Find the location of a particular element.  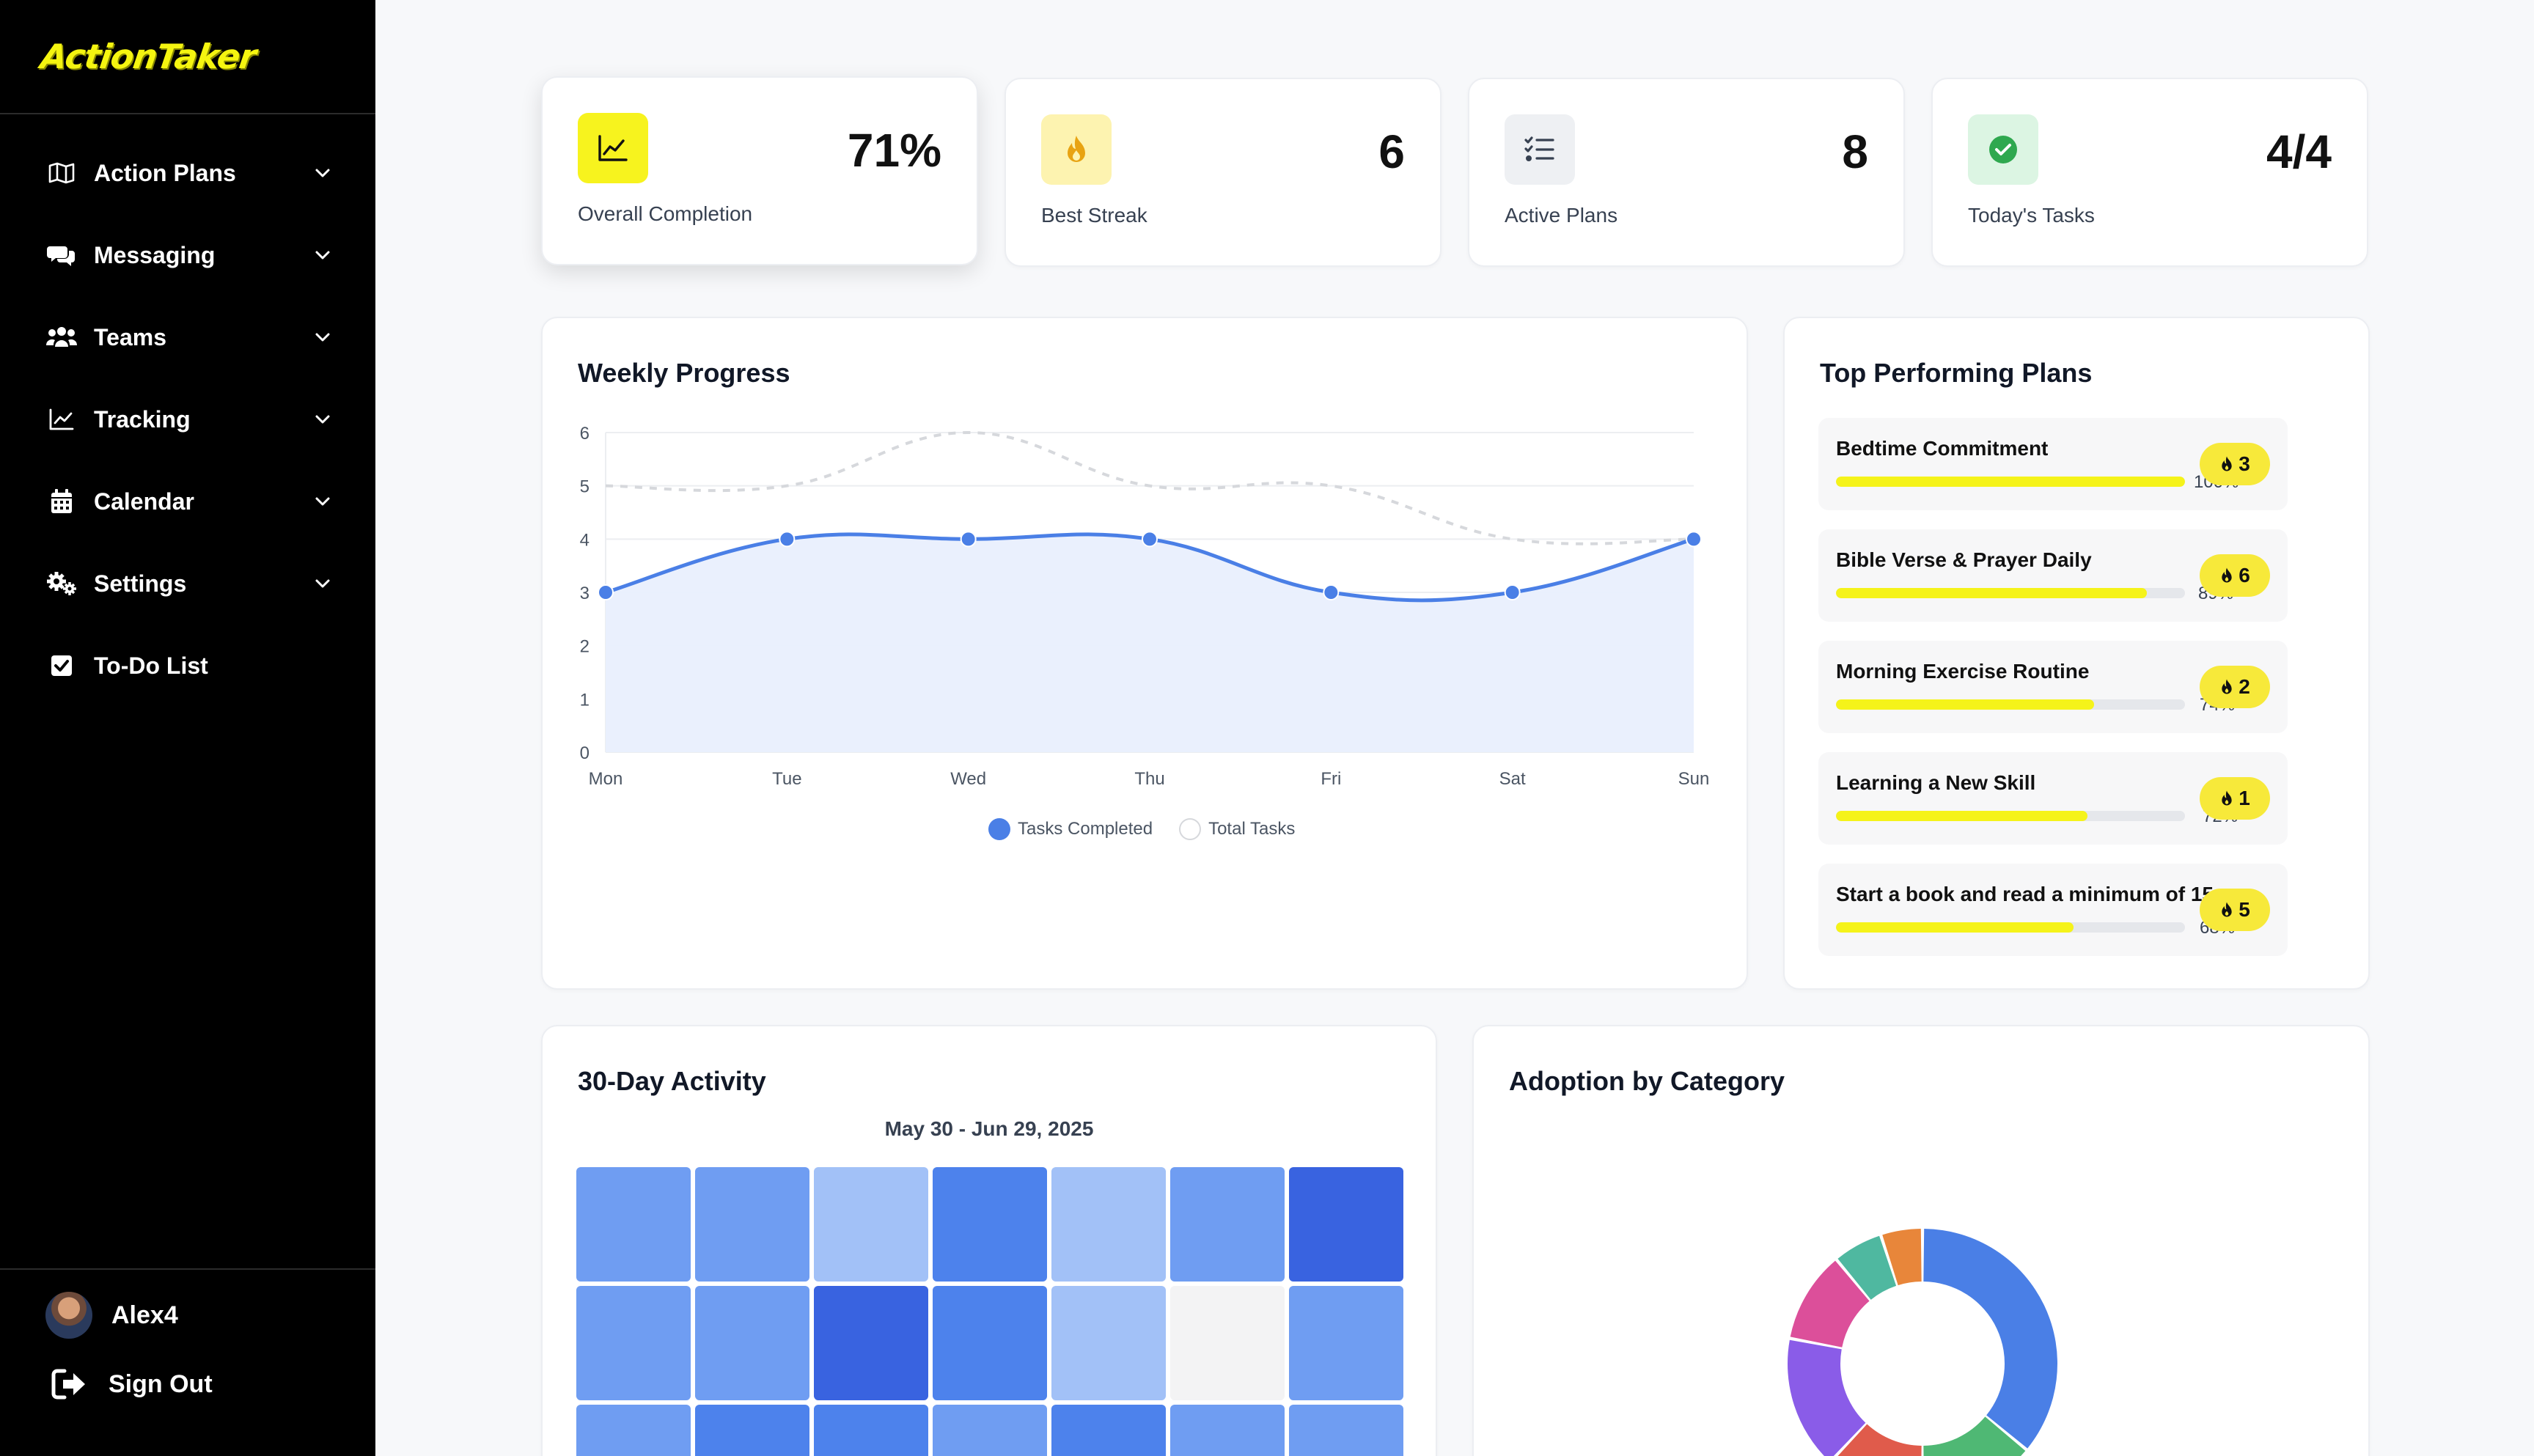

plan-item: Bible Verse & Prayer Daily 89% 6 is located at coordinates (2053, 575).